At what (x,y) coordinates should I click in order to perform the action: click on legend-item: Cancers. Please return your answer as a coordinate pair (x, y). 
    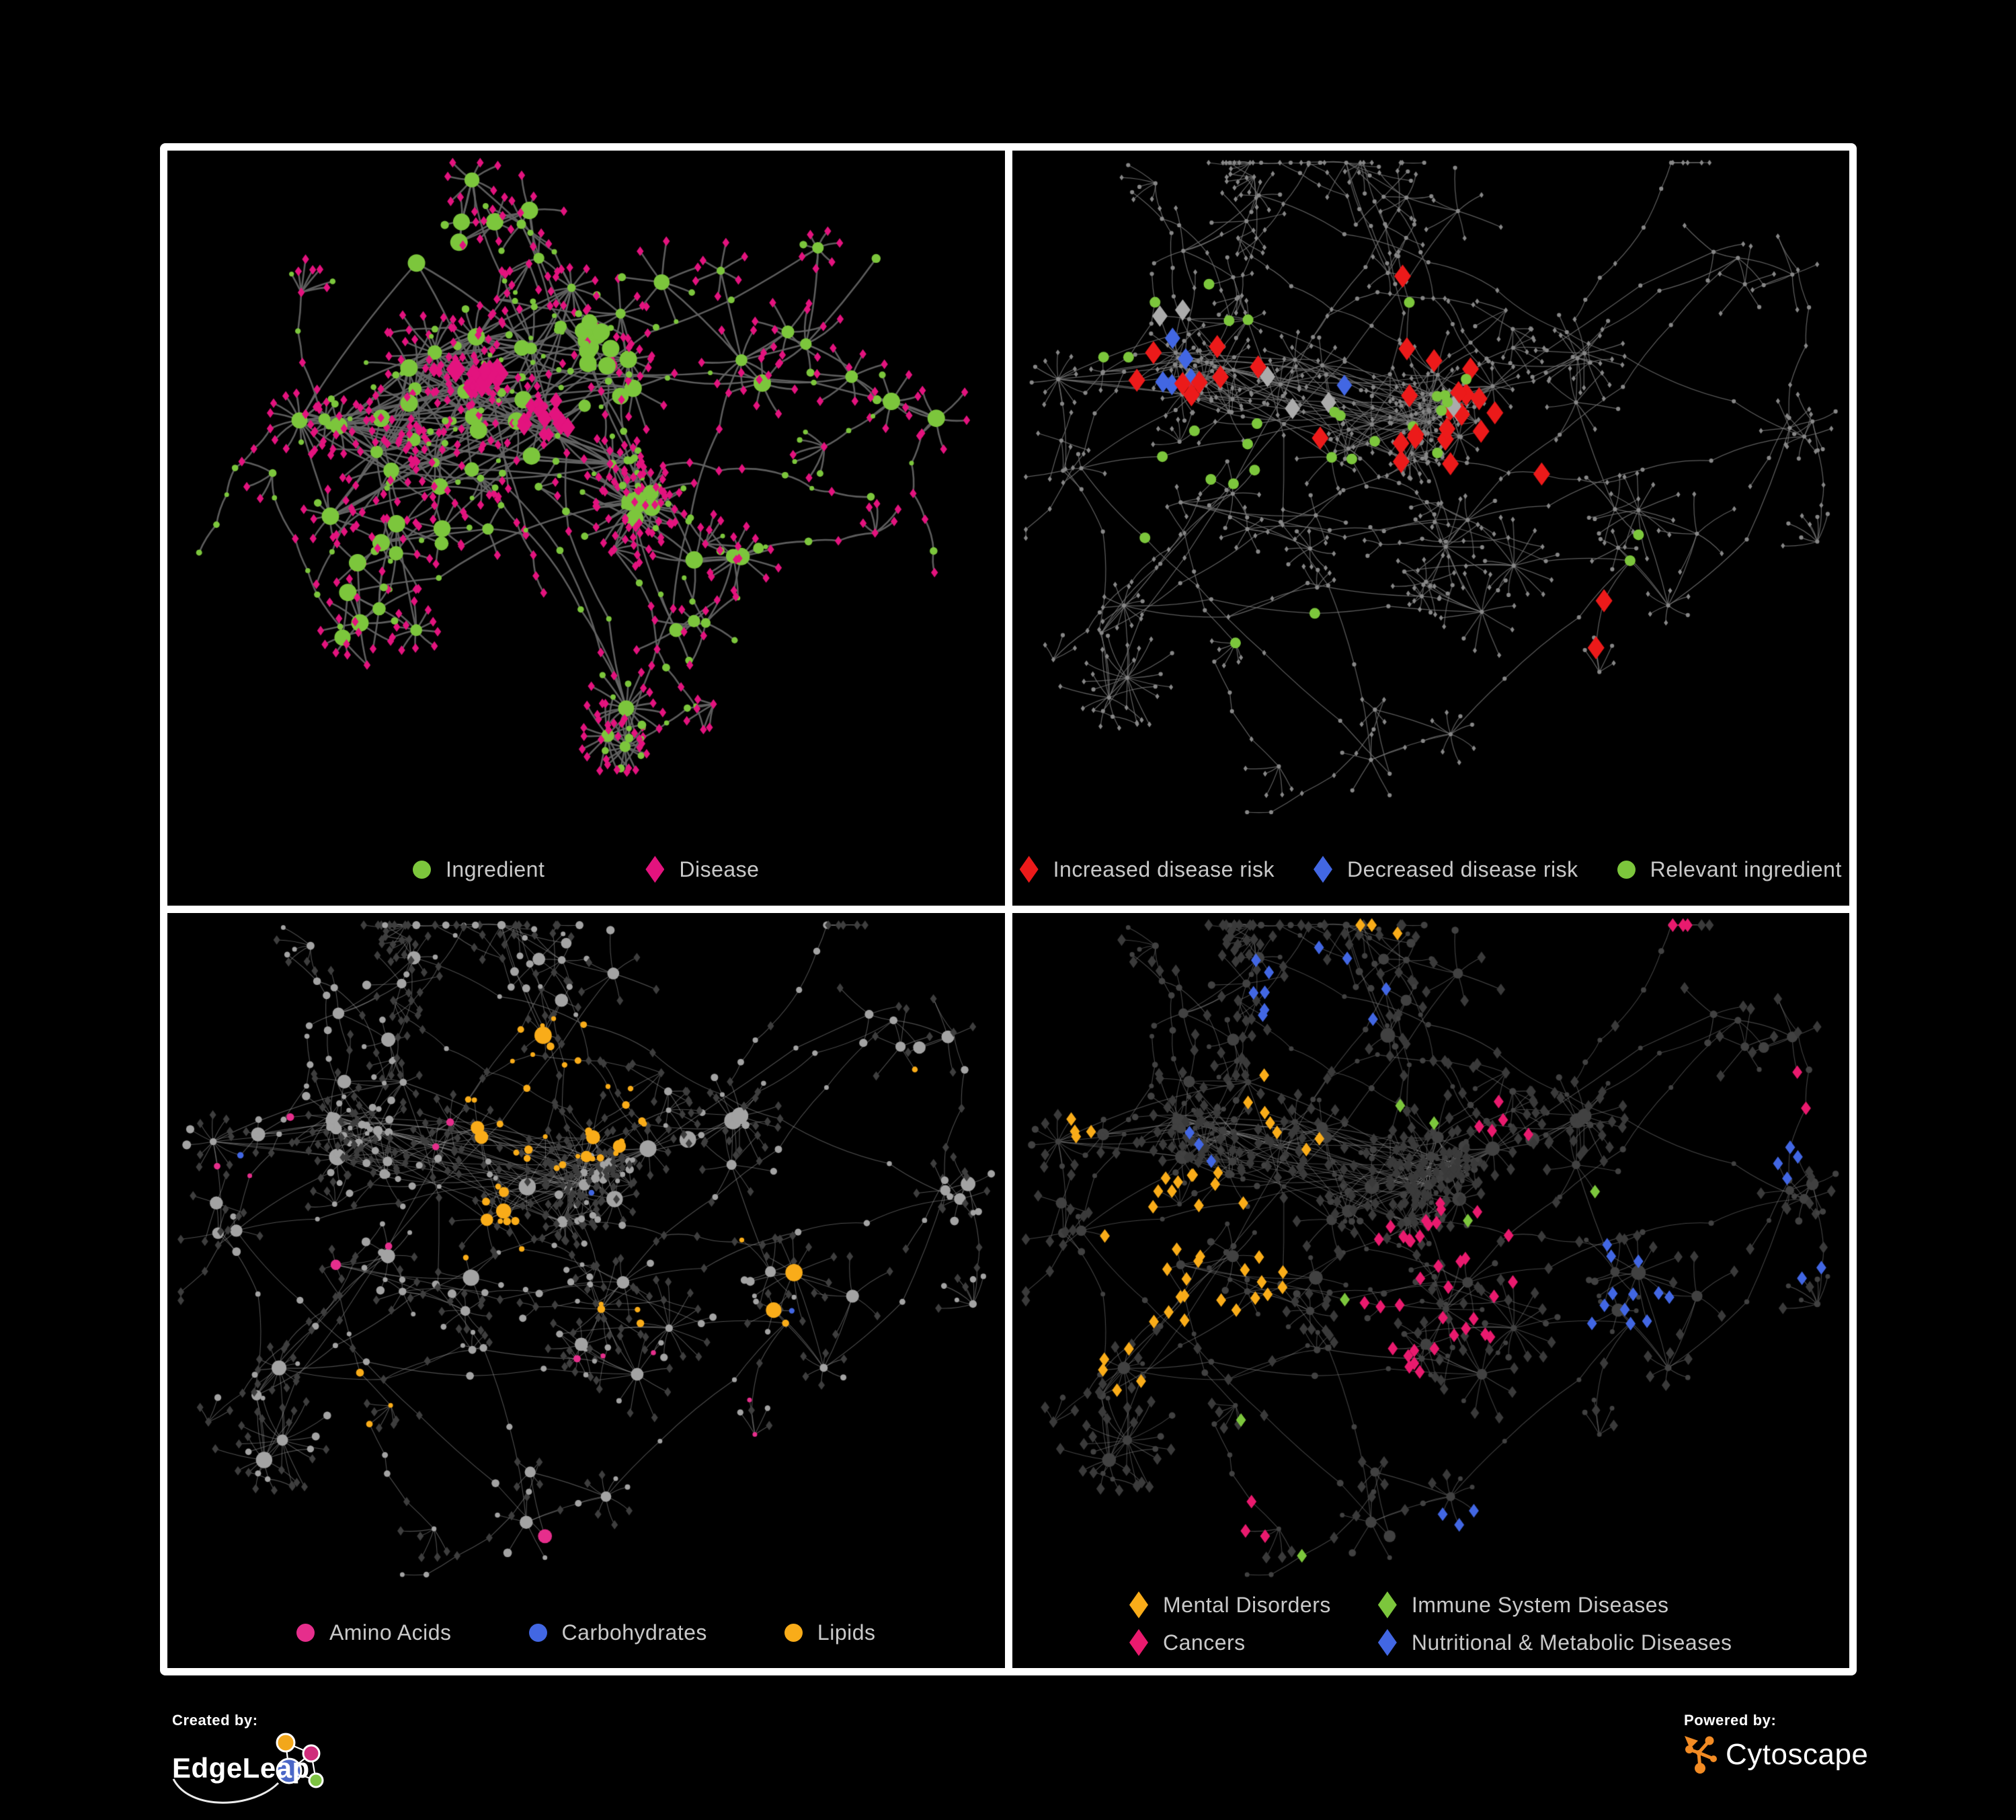
    Looking at the image, I should click on (1230, 1642).